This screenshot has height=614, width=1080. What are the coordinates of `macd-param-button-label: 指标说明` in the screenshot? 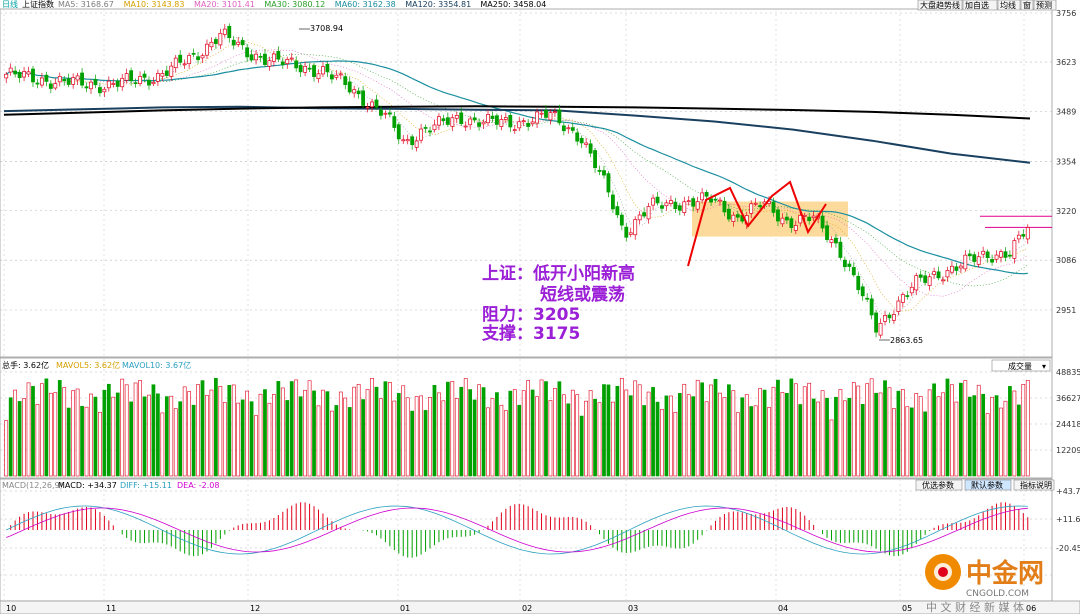 It's located at (1036, 485).